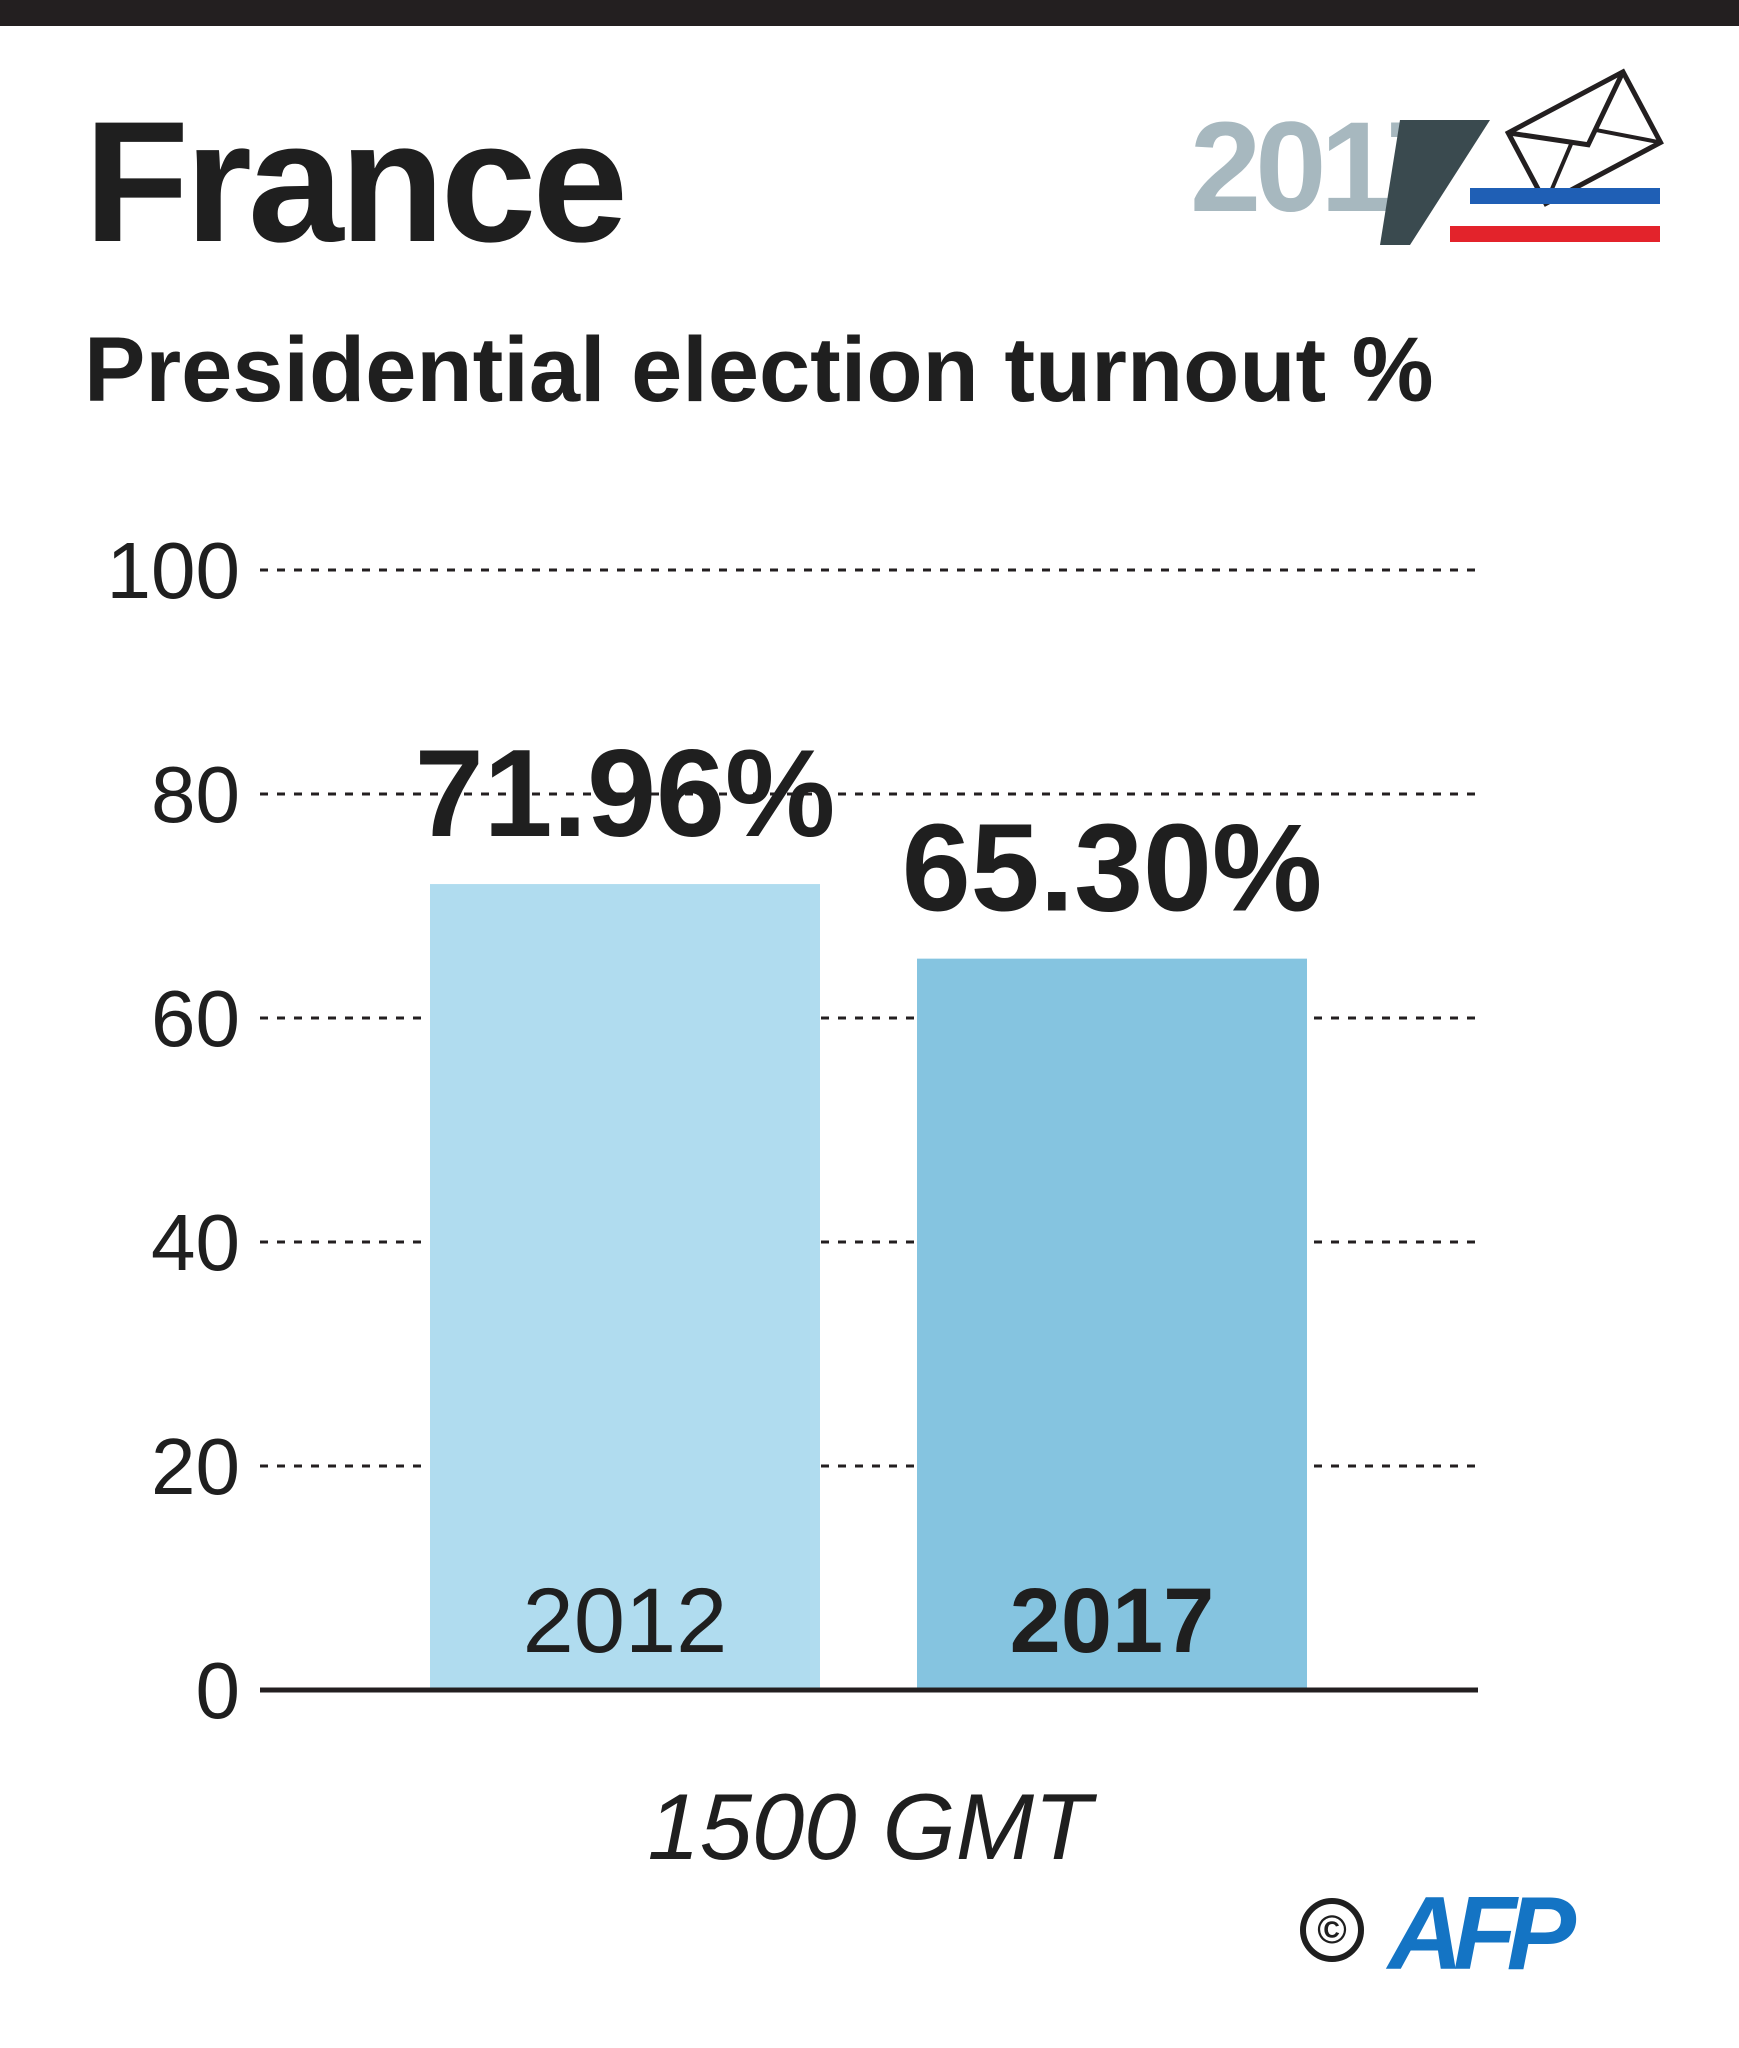 The image size is (1739, 2048). What do you see at coordinates (173, 1130) in the screenshot?
I see `y-axis-ticks: 0 20 40 60 80 100` at bounding box center [173, 1130].